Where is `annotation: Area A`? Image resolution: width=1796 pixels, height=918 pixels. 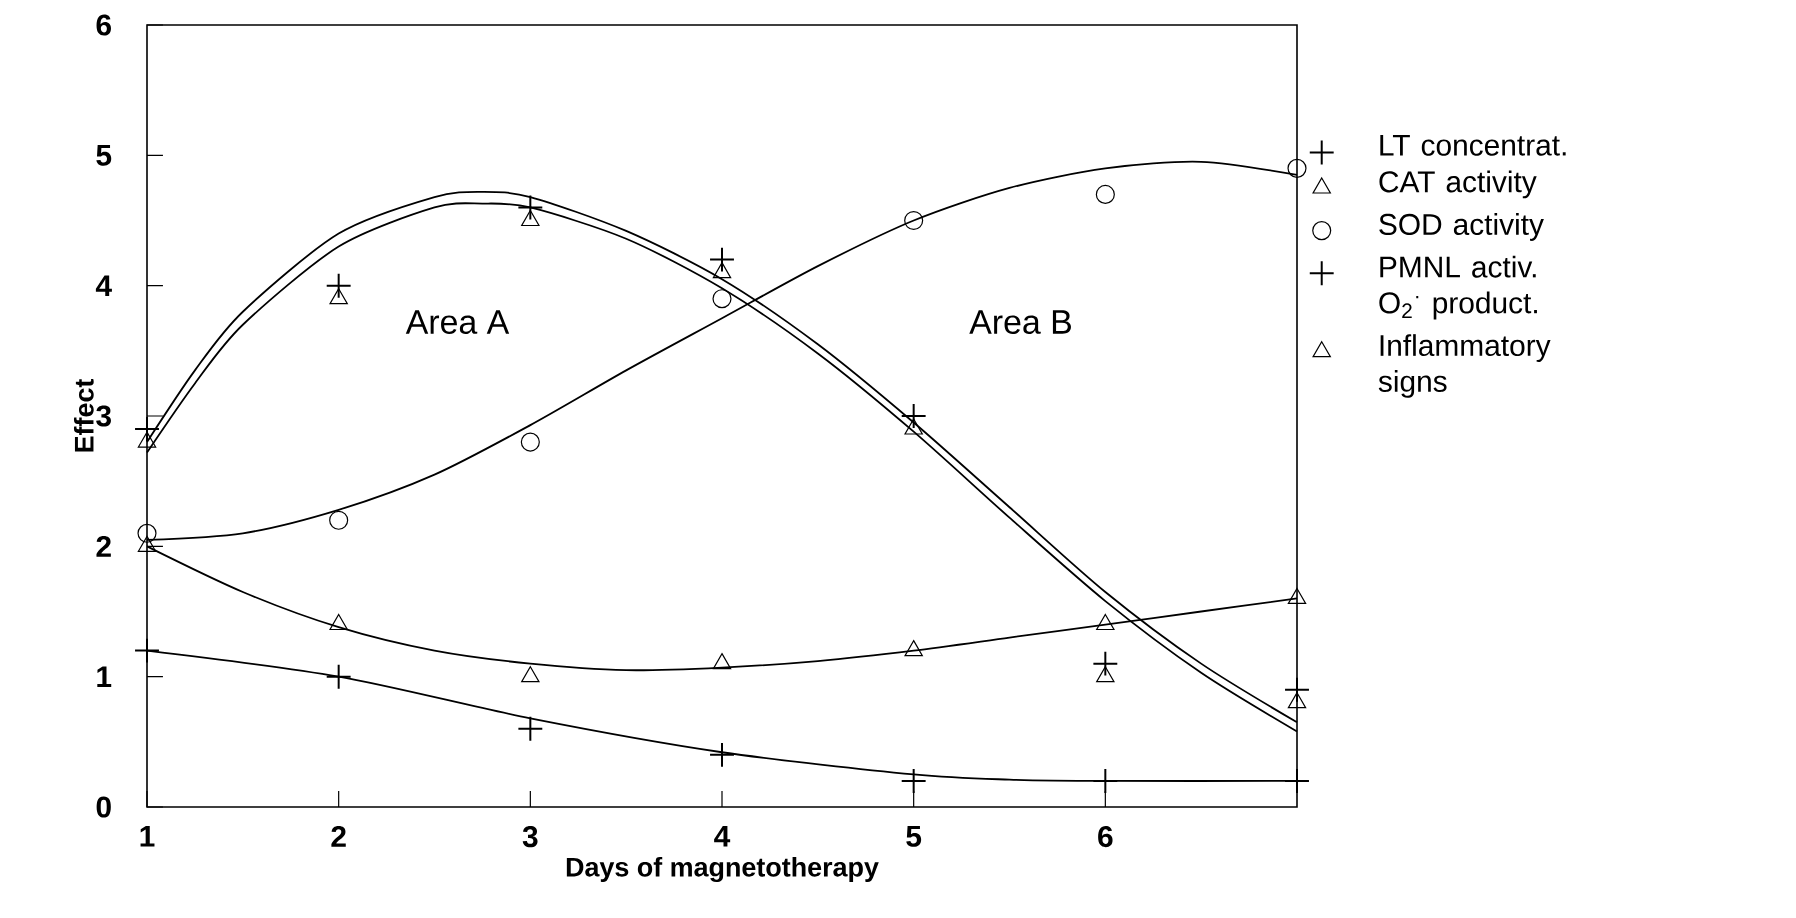
annotation: Area A is located at coordinates (457, 322).